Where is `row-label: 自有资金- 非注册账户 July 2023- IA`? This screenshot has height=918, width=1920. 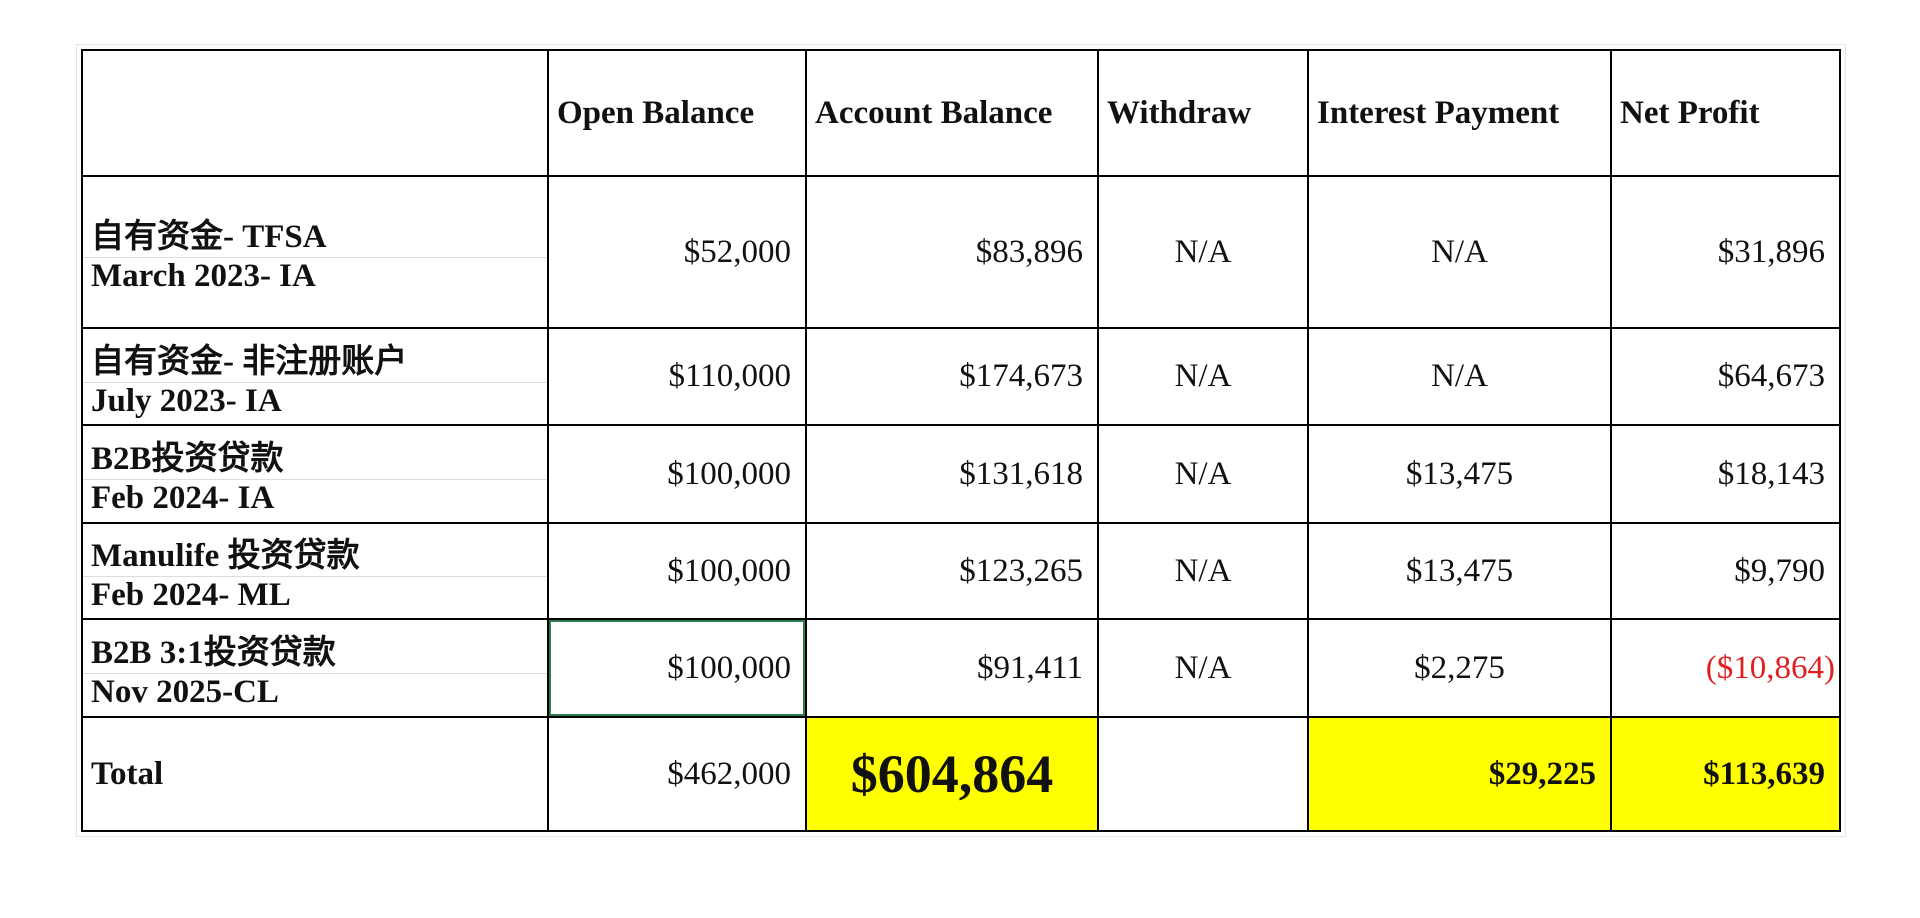
row-label: 自有资金- 非注册账户 July 2023- IA is located at coordinates (315, 376).